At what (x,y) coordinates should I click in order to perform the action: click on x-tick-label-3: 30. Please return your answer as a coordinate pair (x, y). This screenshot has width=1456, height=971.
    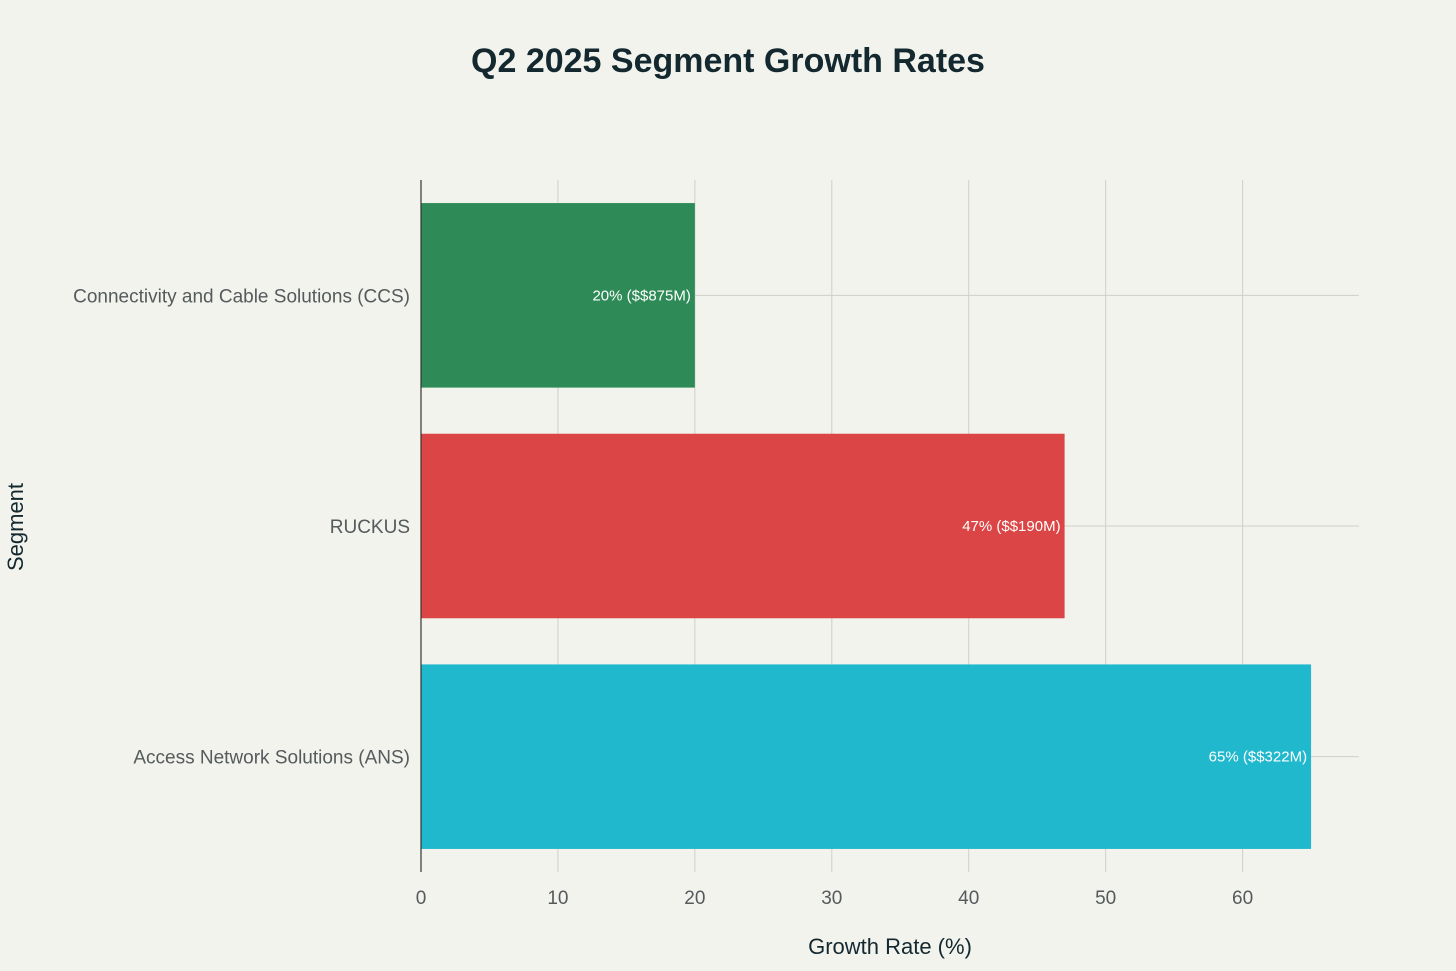
    Looking at the image, I should click on (831, 898).